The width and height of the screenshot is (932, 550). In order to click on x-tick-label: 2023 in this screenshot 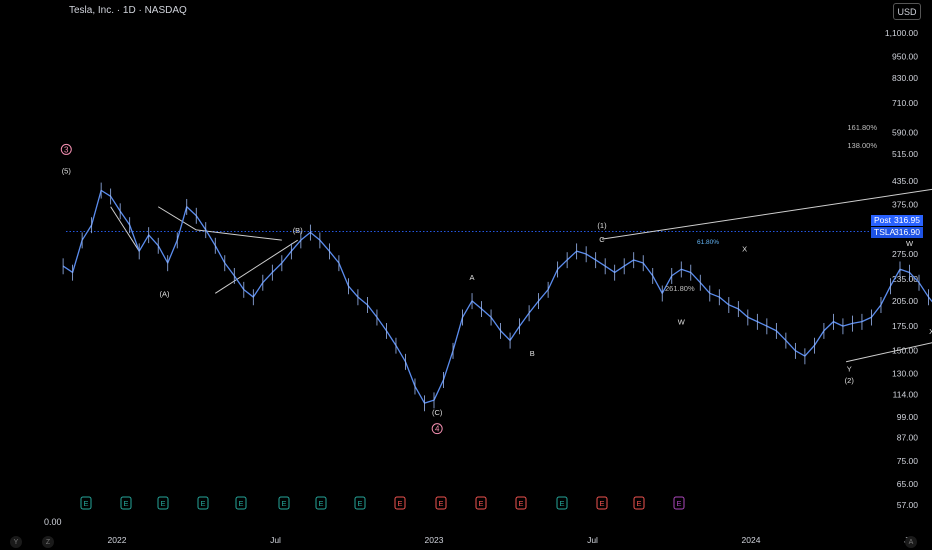, I will do `click(434, 540)`.